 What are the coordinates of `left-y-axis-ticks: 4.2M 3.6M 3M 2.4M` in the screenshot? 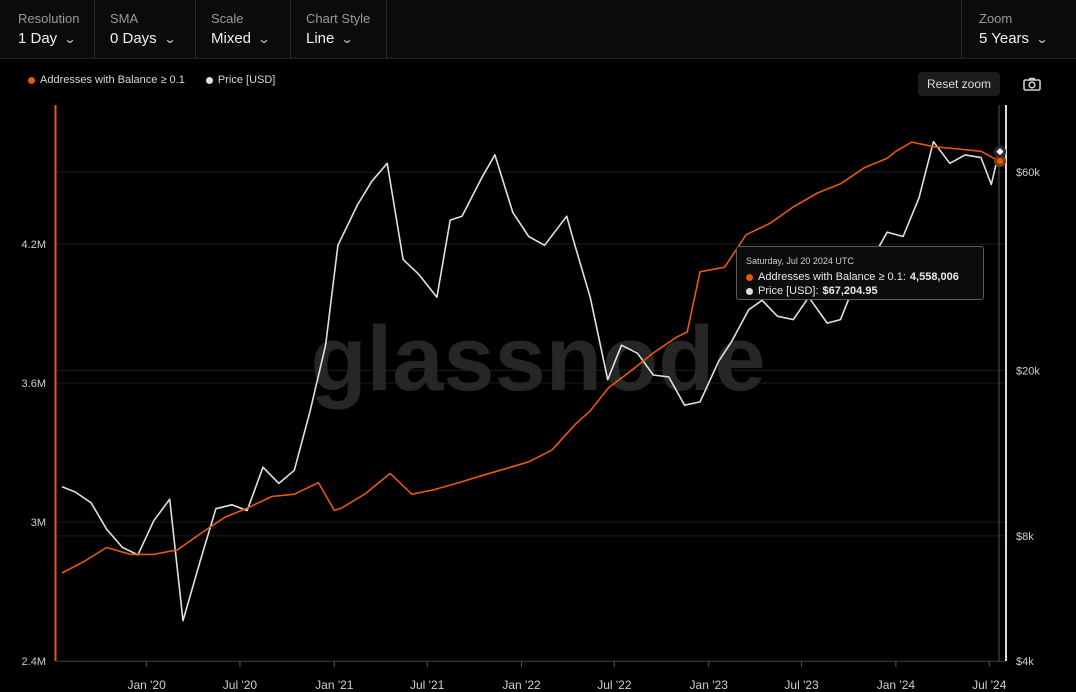 It's located at (34, 453).